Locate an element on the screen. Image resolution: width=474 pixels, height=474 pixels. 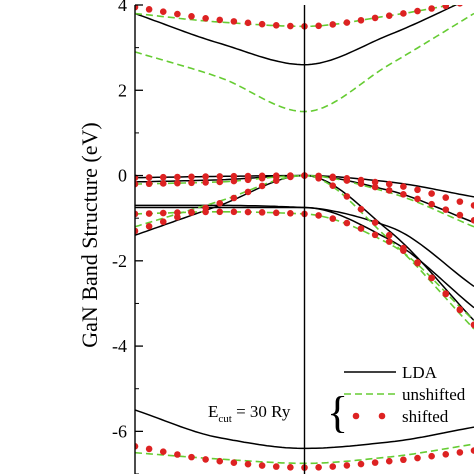
y-tick-label: -6 is located at coordinates (119, 431).